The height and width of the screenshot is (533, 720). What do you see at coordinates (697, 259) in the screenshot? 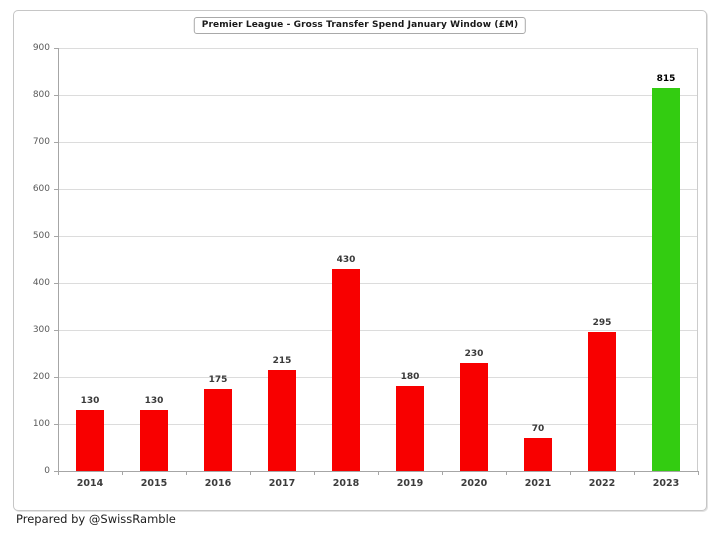
I see `plot-right-border` at bounding box center [697, 259].